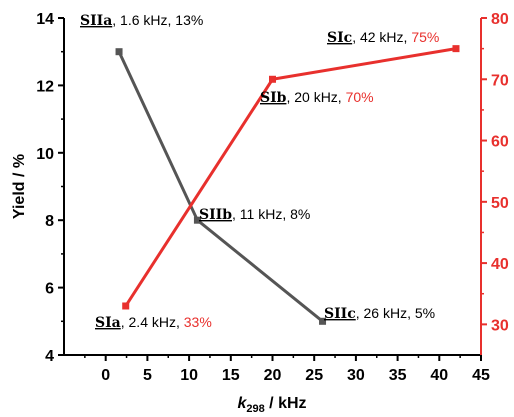 The image size is (514, 417). What do you see at coordinates (271, 214) in the screenshot?
I see `label-values: , 11 kHz, 8%` at bounding box center [271, 214].